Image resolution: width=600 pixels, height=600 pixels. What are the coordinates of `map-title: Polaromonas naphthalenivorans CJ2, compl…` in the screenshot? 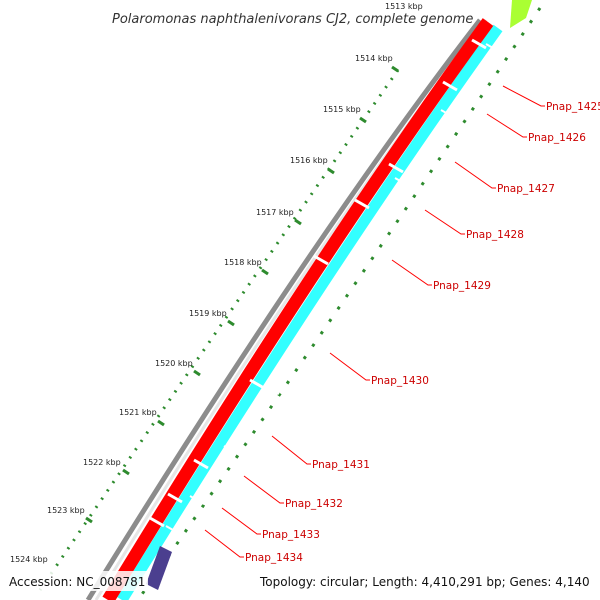 It's located at (292, 19).